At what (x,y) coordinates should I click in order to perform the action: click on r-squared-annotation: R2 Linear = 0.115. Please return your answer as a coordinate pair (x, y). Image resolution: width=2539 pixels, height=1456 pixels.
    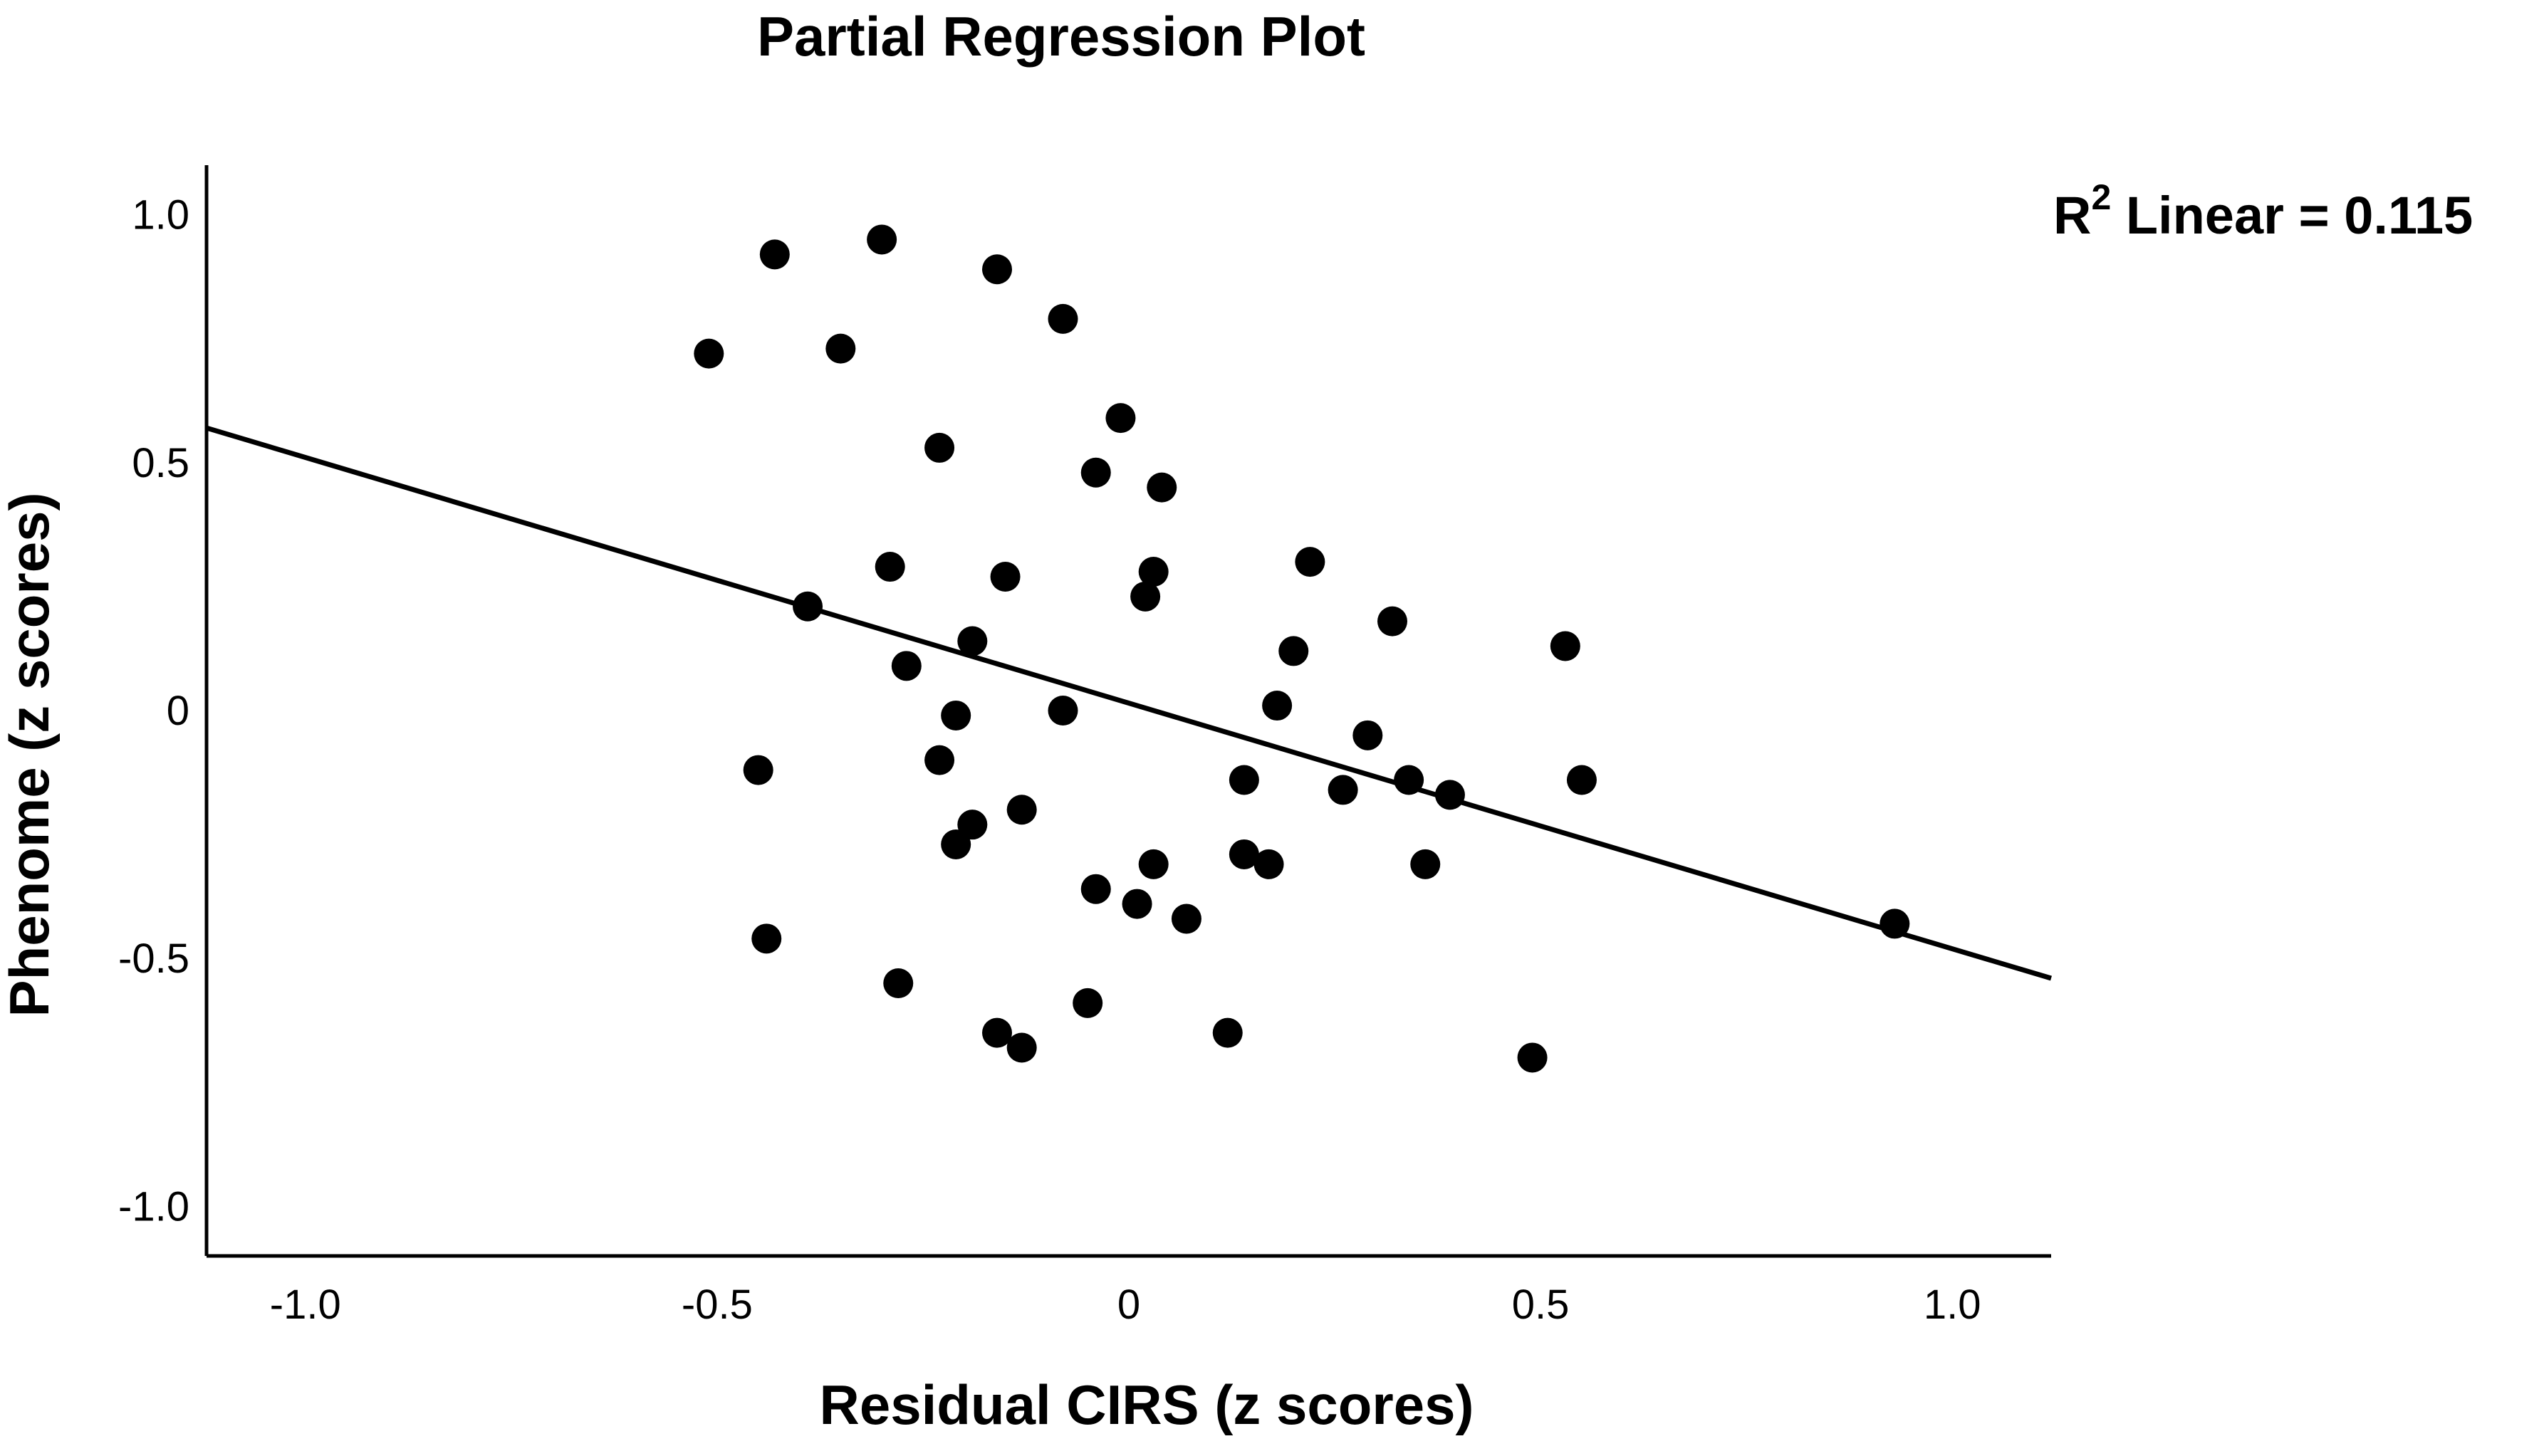
    Looking at the image, I should click on (2263, 211).